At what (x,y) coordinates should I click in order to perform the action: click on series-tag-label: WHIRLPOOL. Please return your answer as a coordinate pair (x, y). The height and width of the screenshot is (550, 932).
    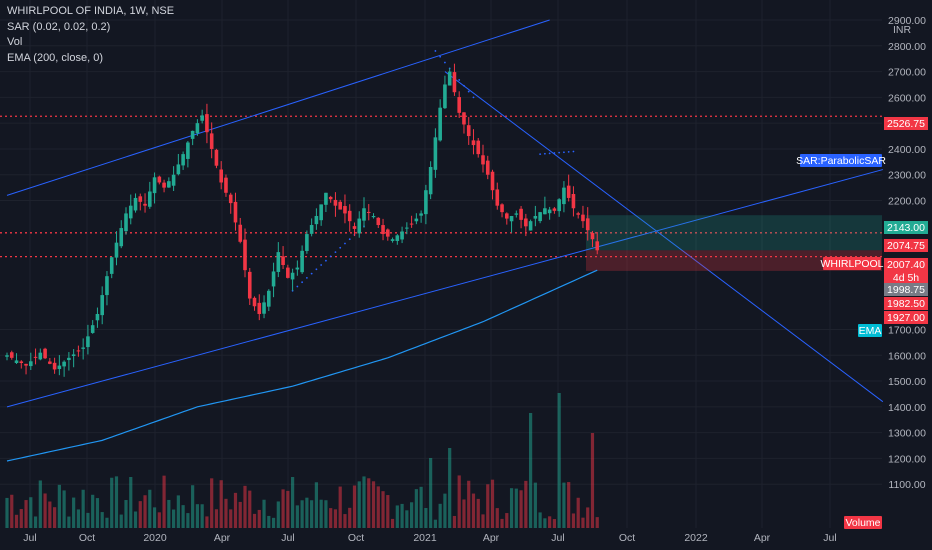
    Looking at the image, I should click on (851, 264).